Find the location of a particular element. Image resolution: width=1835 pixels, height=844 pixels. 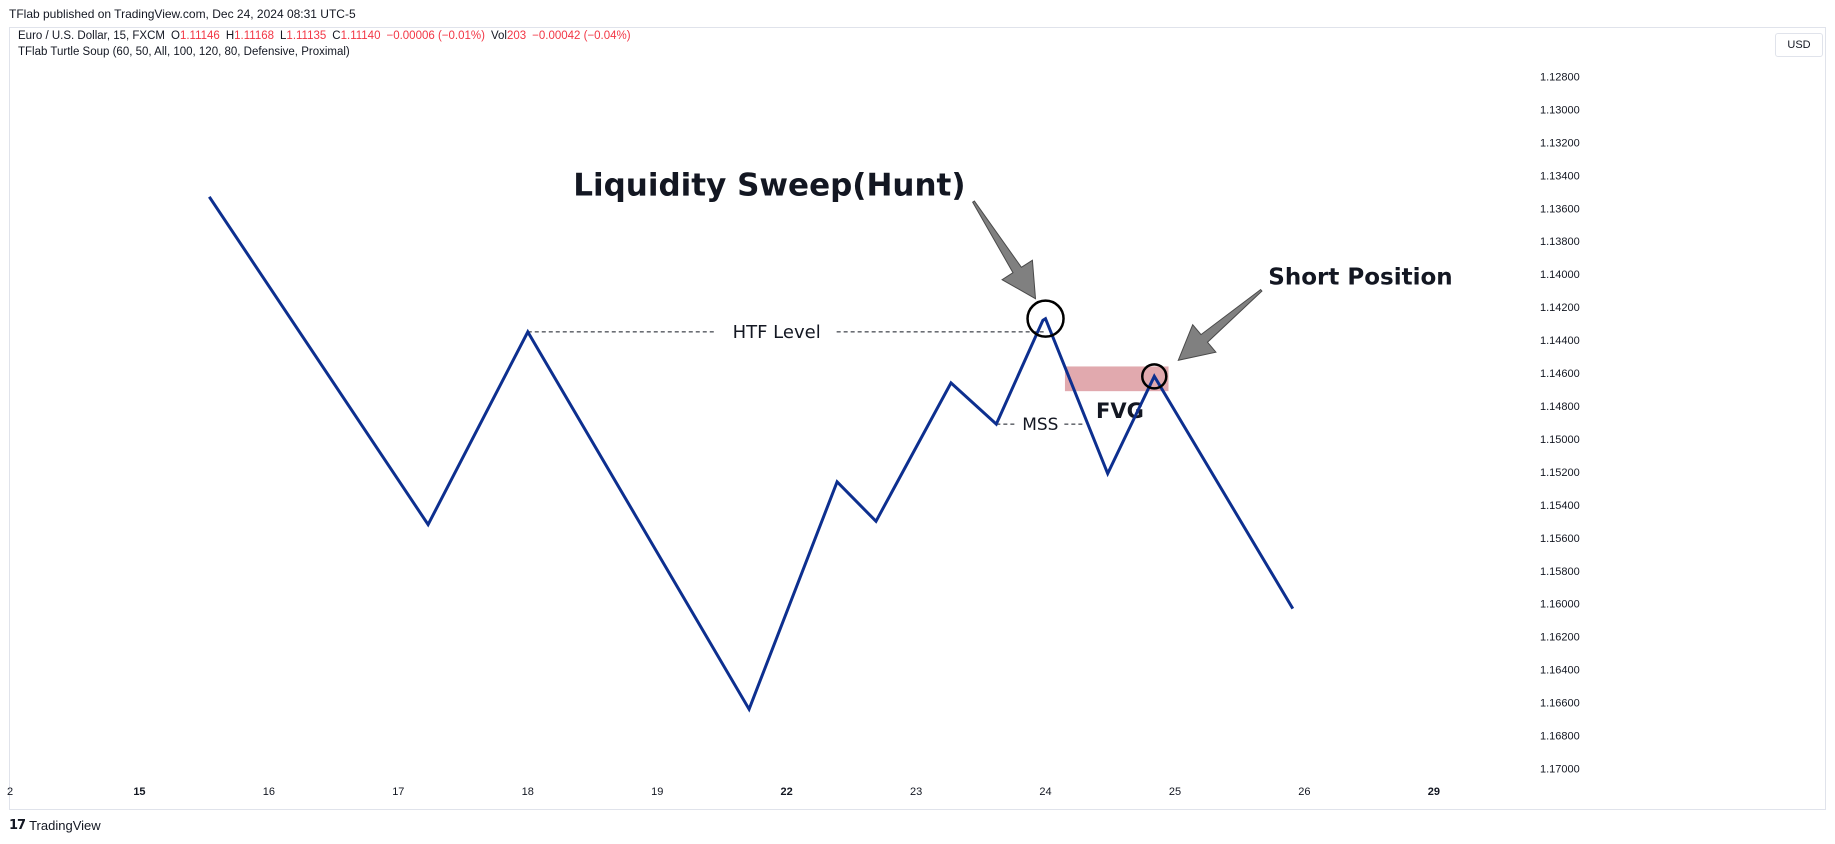

liquidity-sweep-arrow is located at coordinates (1004, 250).